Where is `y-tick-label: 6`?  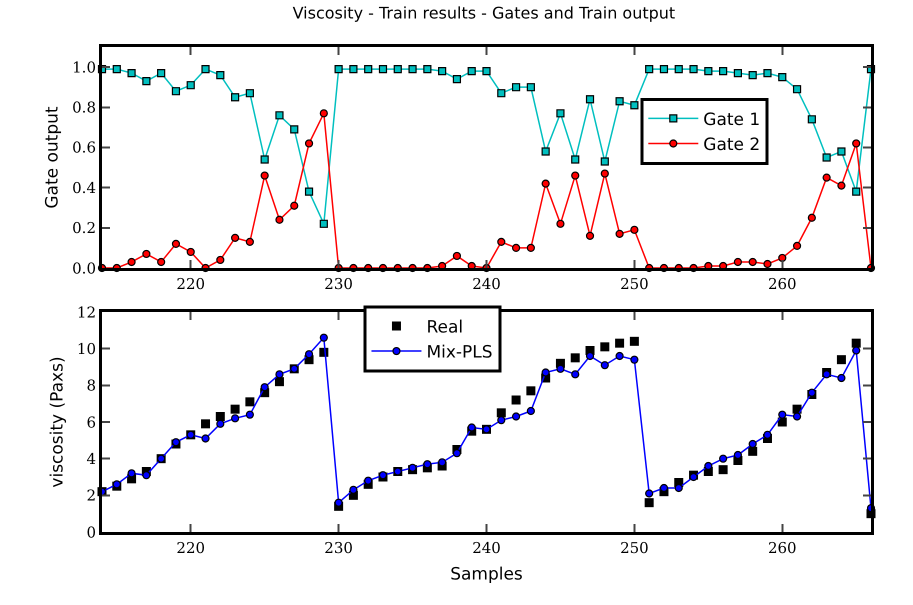 y-tick-label: 6 is located at coordinates (91, 422).